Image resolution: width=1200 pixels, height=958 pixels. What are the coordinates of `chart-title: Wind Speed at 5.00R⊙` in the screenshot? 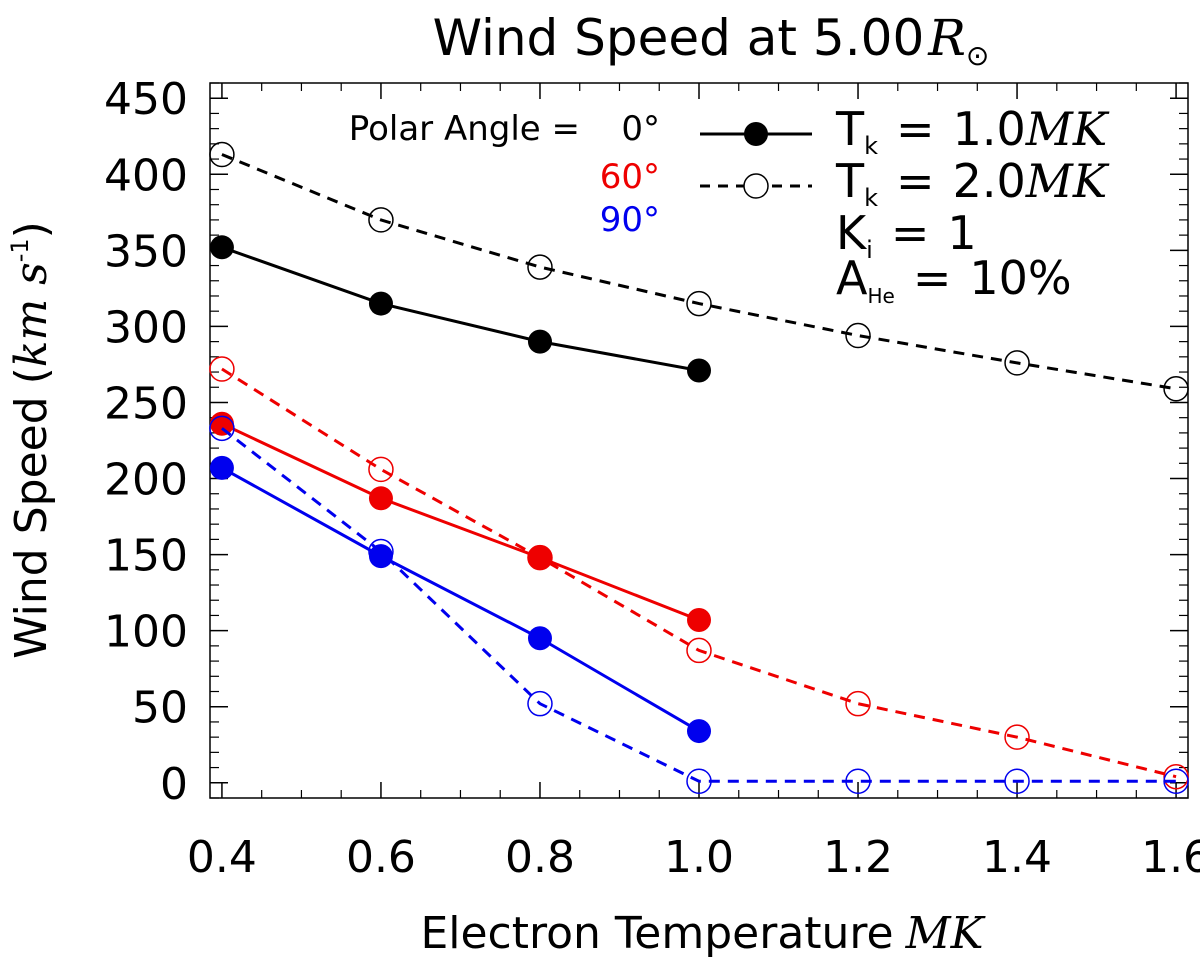 It's located at (711, 40).